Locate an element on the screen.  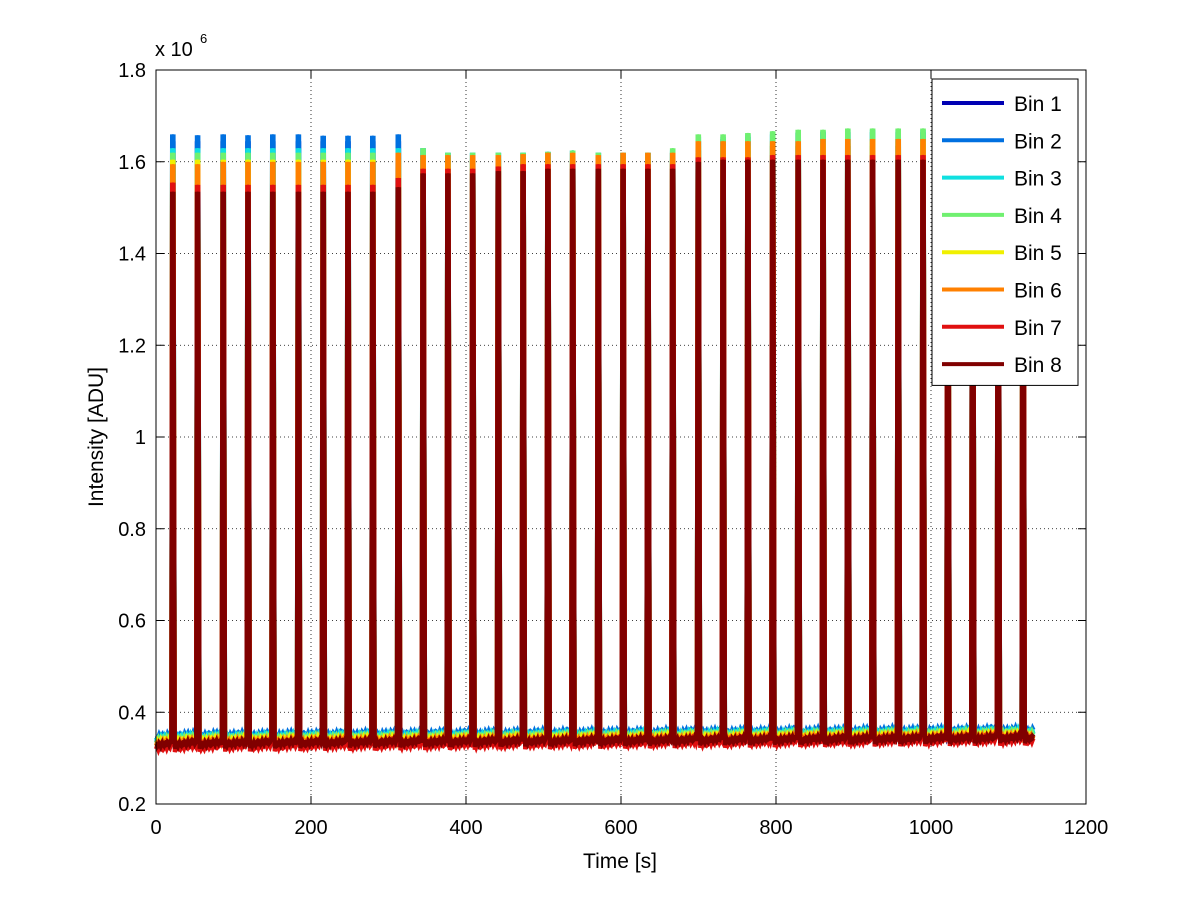
y-multiplier-label: x 10 is located at coordinates (174, 50).